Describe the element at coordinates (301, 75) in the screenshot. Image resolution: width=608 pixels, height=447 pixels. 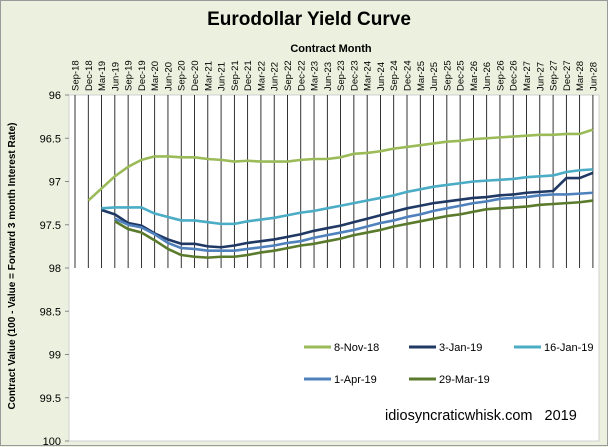
I see `x-tick-label: Dec-22` at that location.